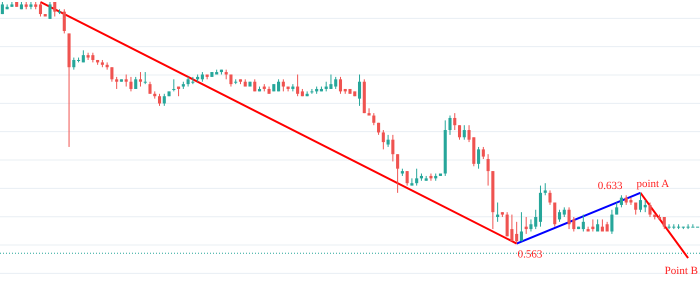  Describe the element at coordinates (610, 186) in the screenshot. I see `annotation: 0.633` at that location.